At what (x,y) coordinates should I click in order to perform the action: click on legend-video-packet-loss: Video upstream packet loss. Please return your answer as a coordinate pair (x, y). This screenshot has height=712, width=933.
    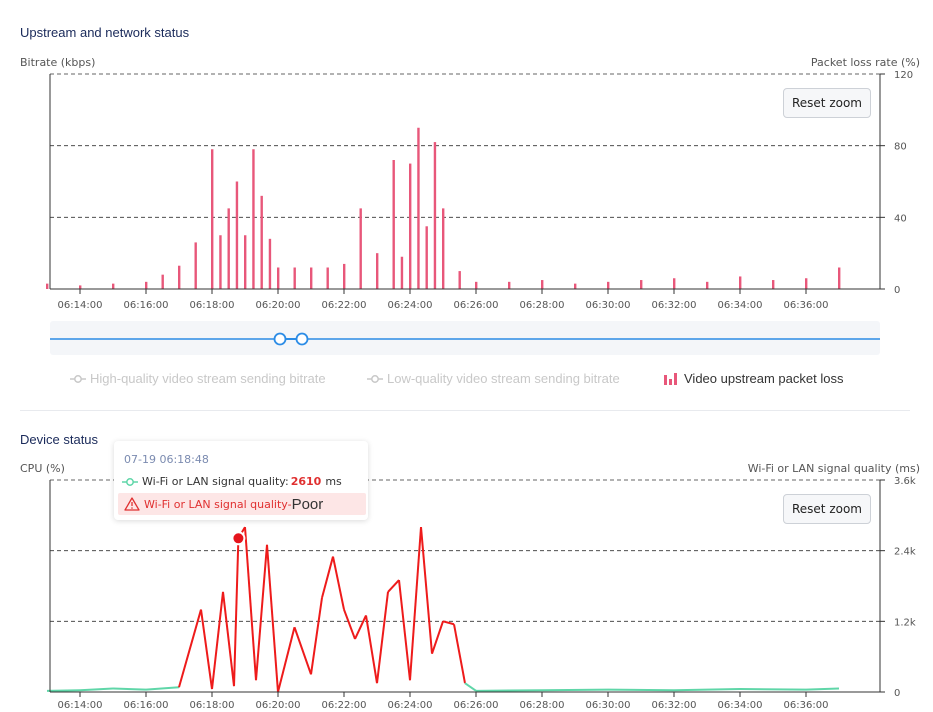
    Looking at the image, I should click on (753, 378).